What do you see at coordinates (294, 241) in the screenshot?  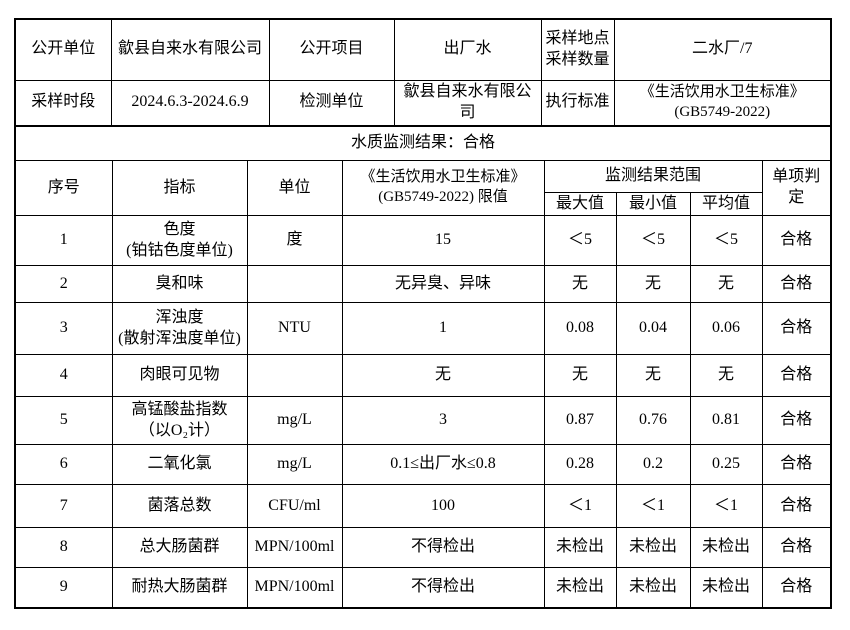 I see `cell-unit: 度` at bounding box center [294, 241].